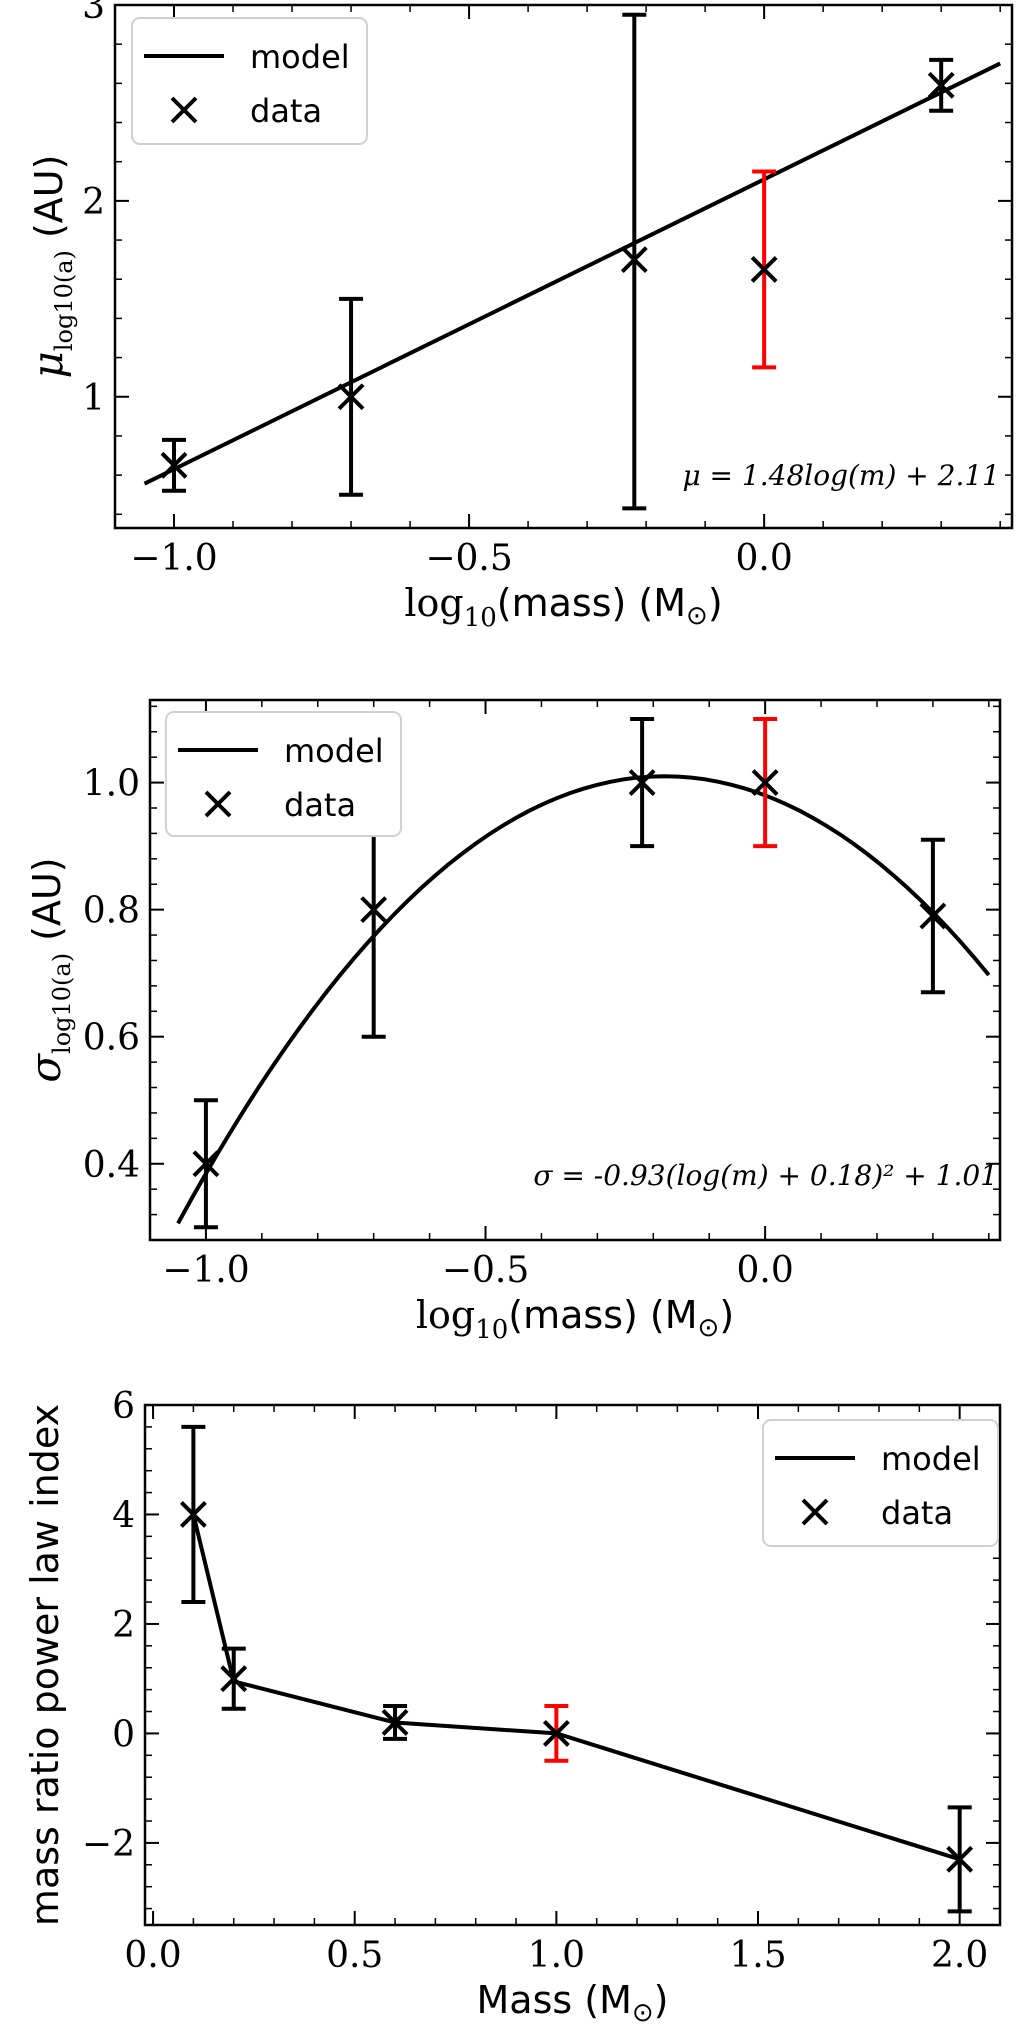  Describe the element at coordinates (47, 364) in the screenshot. I see `y-axis-label-symbol: μ` at that location.